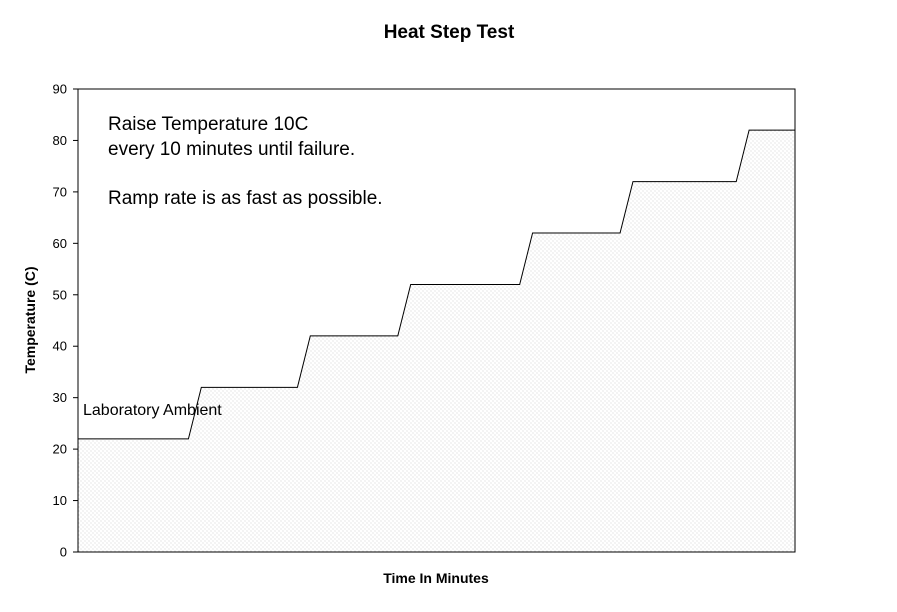 This screenshot has width=897, height=612. Describe the element at coordinates (63, 552) in the screenshot. I see `y-tick-label: 0` at that location.